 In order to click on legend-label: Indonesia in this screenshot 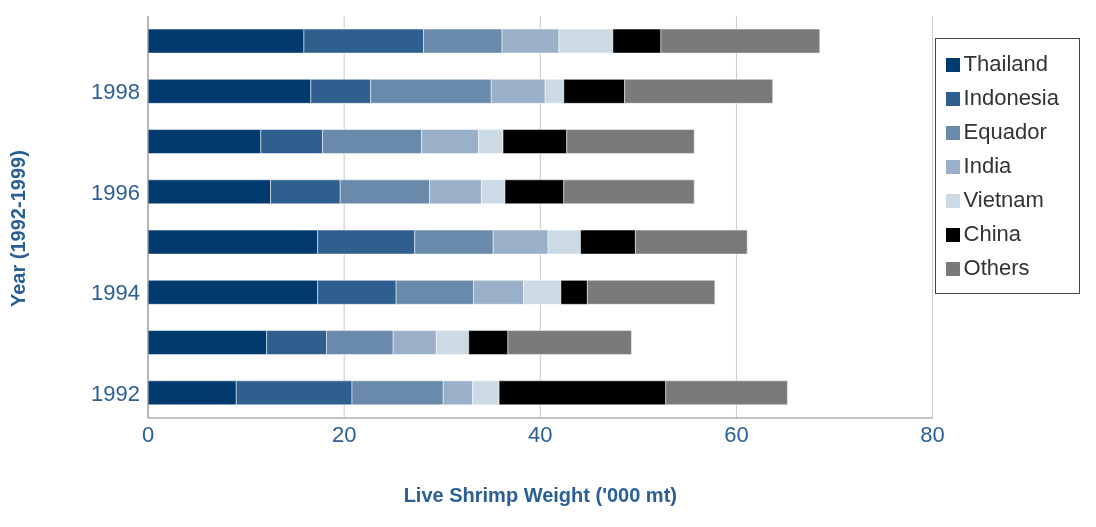, I will do `click(1011, 97)`.